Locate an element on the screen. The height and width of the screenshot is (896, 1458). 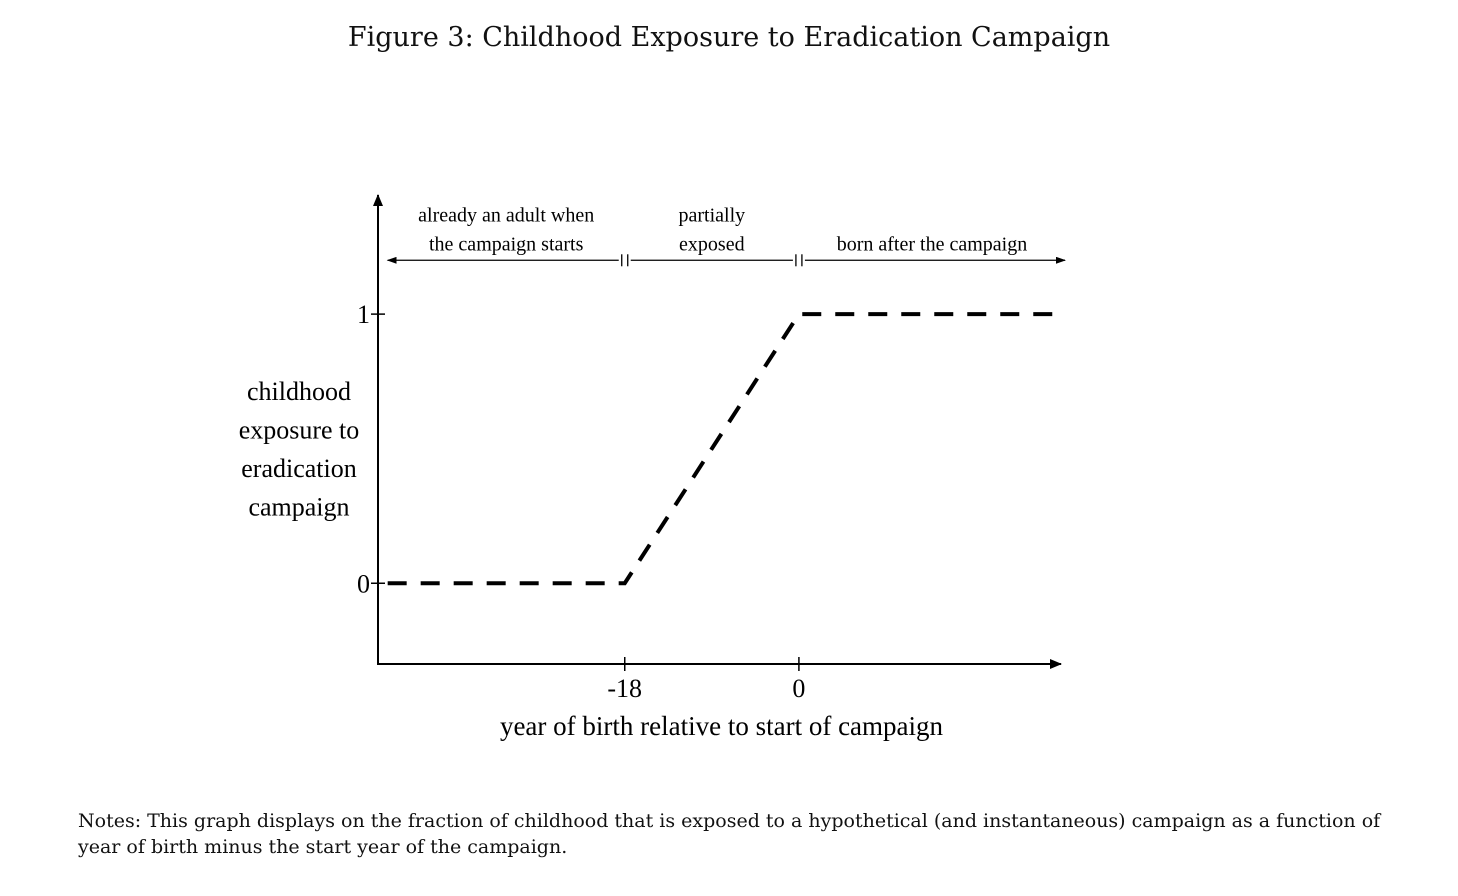
region-label: already an adult when is located at coordinates (506, 215).